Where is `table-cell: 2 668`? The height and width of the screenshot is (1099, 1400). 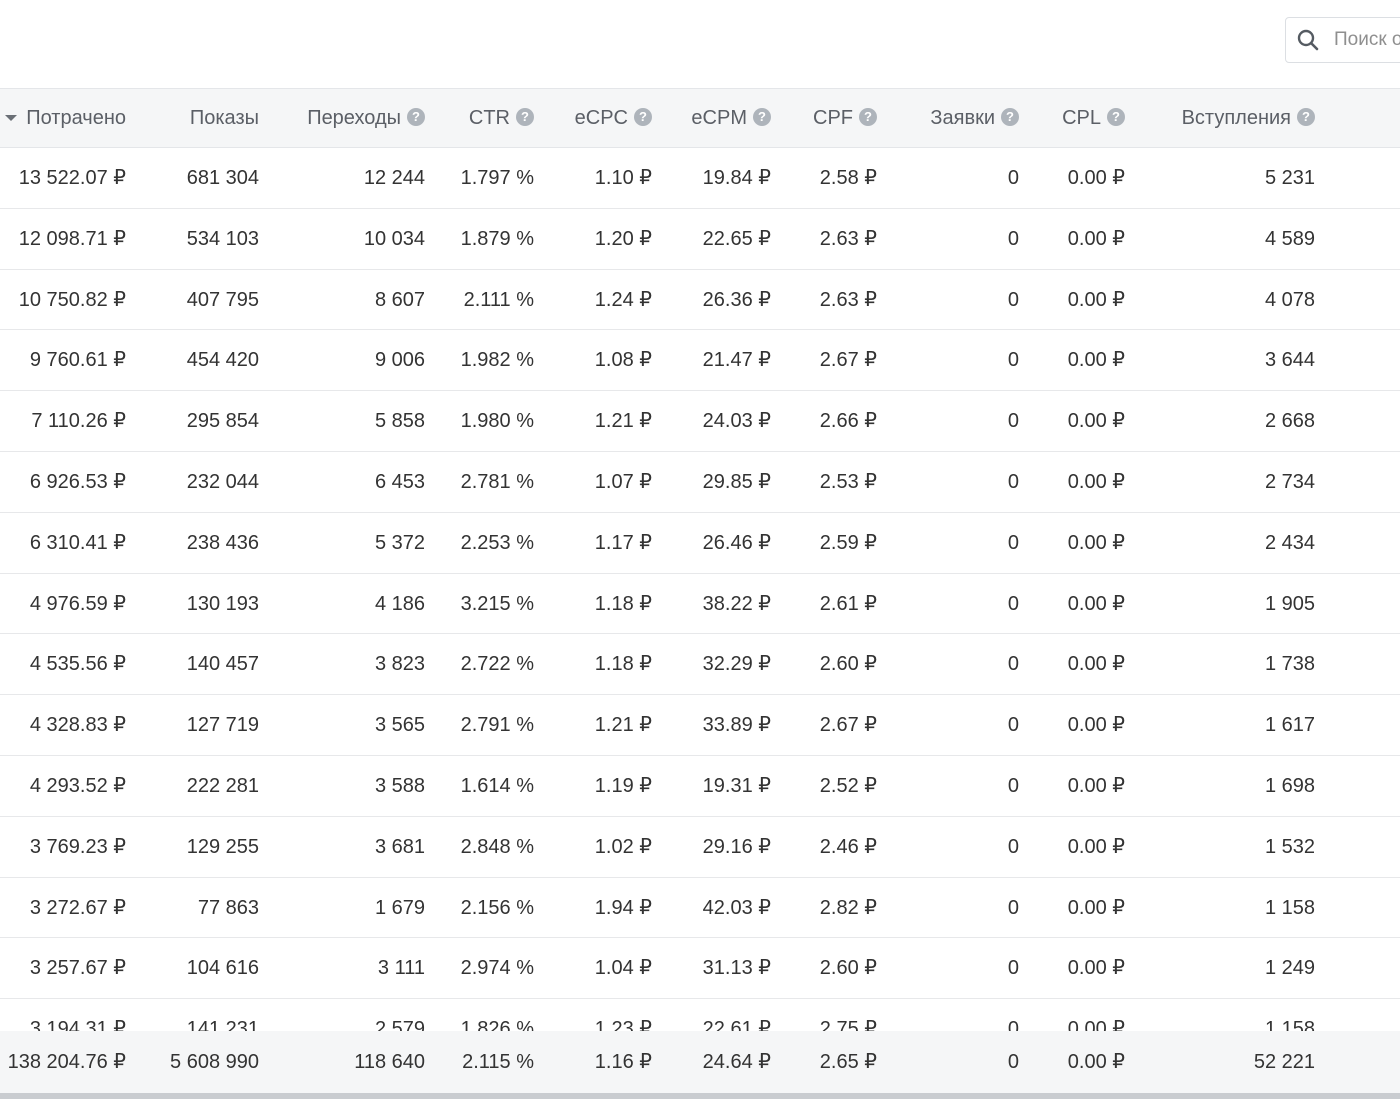 table-cell: 2 668 is located at coordinates (1289, 421).